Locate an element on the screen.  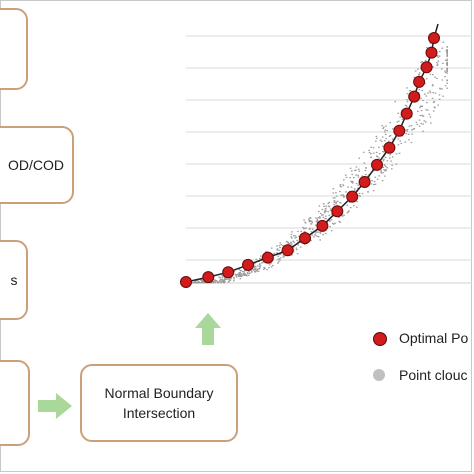
up-arrow-icon is located at coordinates (208, 329).